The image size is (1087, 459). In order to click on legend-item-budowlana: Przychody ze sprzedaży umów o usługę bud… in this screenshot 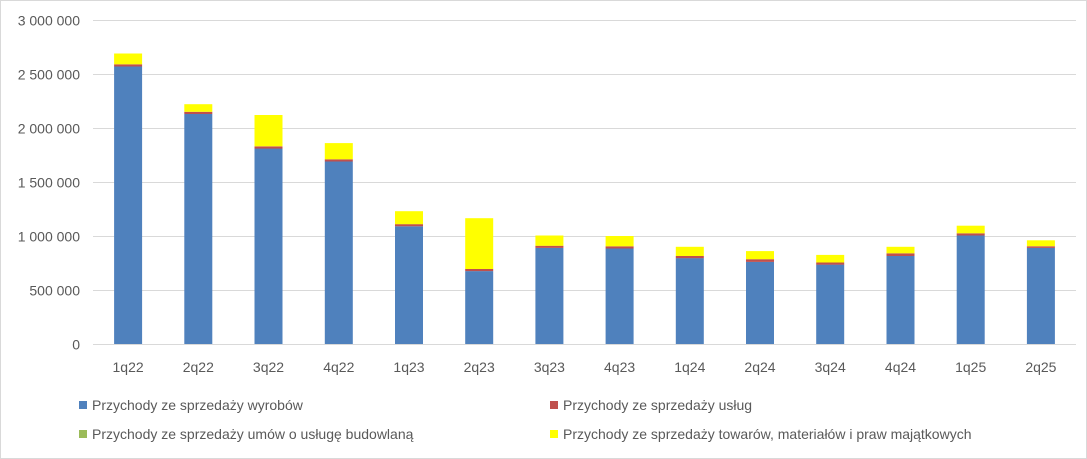, I will do `click(246, 434)`.